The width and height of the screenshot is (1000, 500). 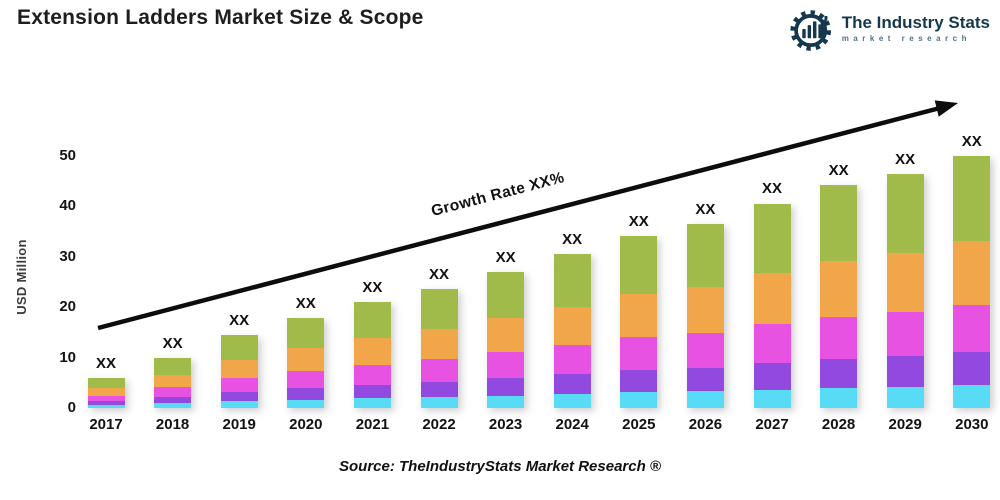 I want to click on segment-orange-2023, so click(x=506, y=335).